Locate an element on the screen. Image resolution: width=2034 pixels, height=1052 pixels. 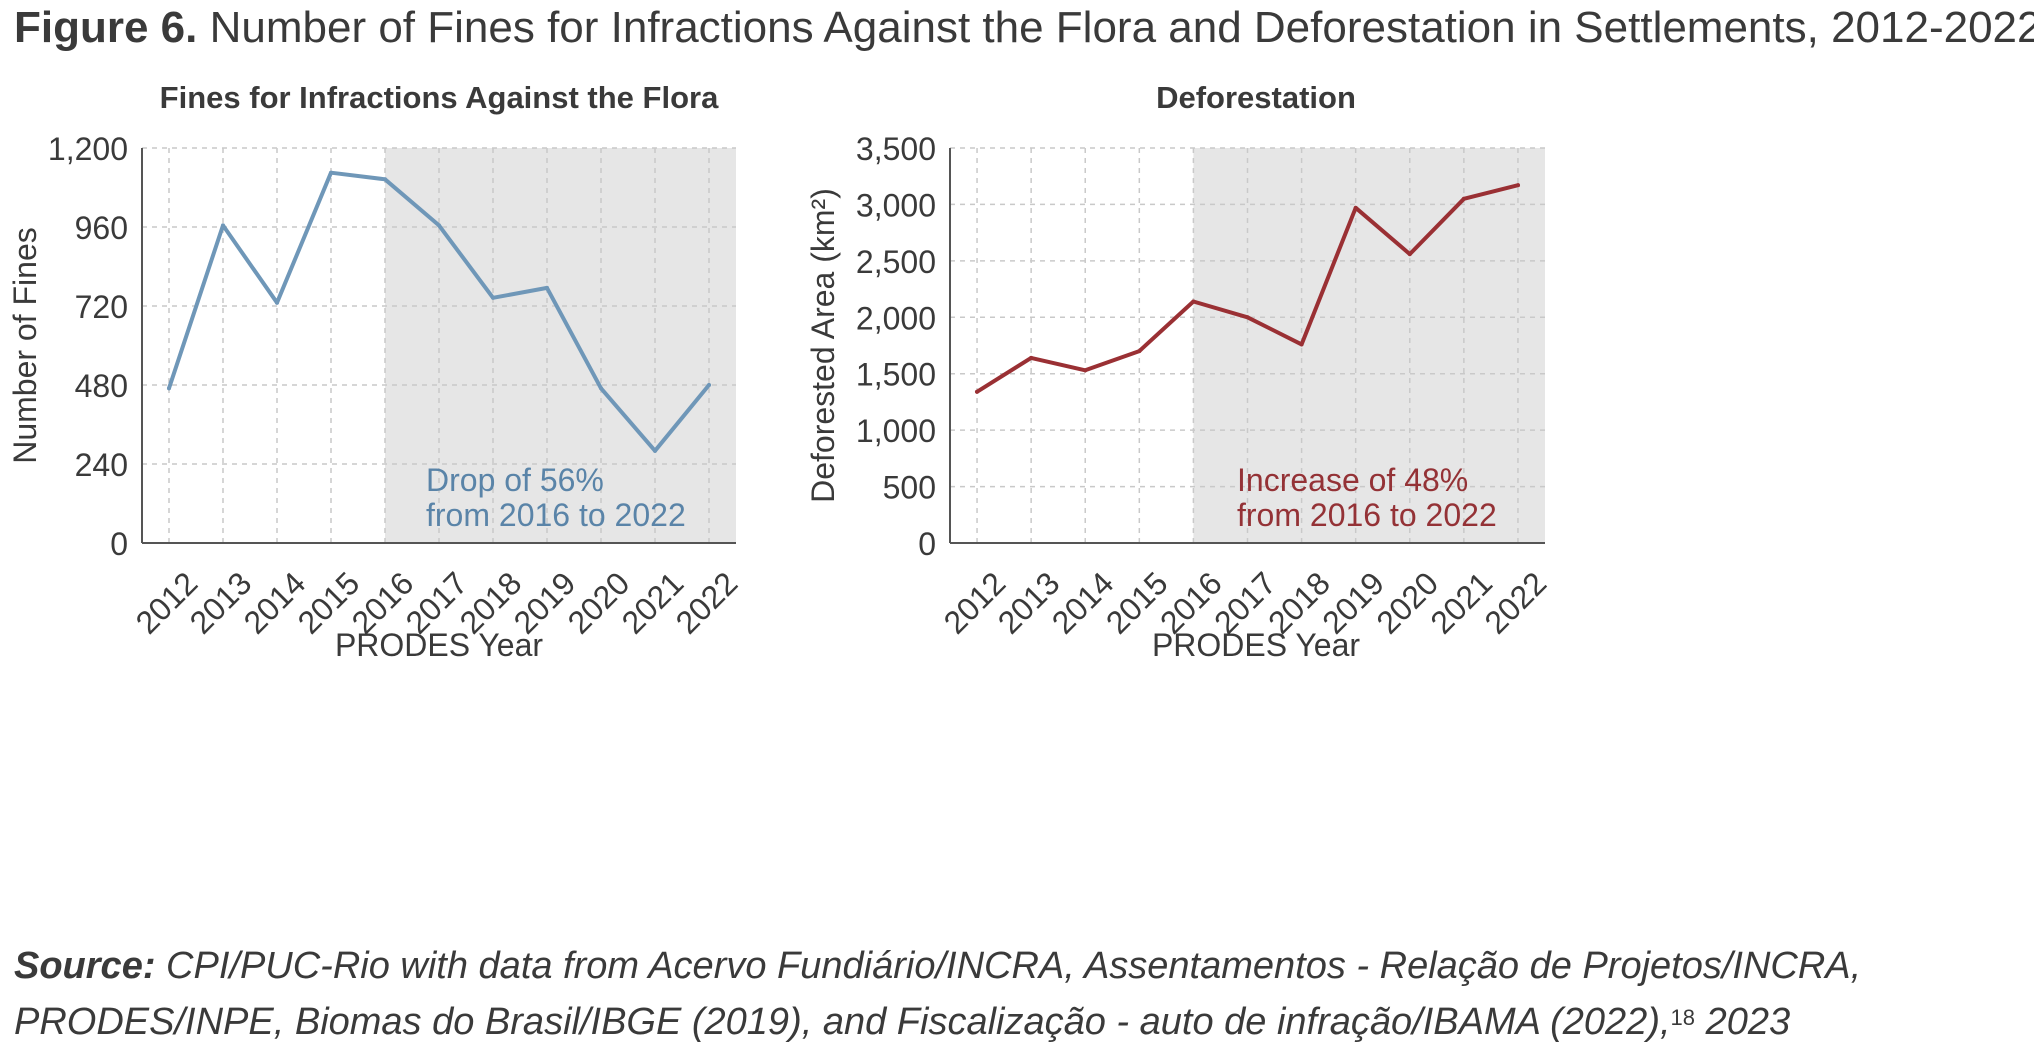
chart1-y-tick-label: 960 is located at coordinates (101, 228).